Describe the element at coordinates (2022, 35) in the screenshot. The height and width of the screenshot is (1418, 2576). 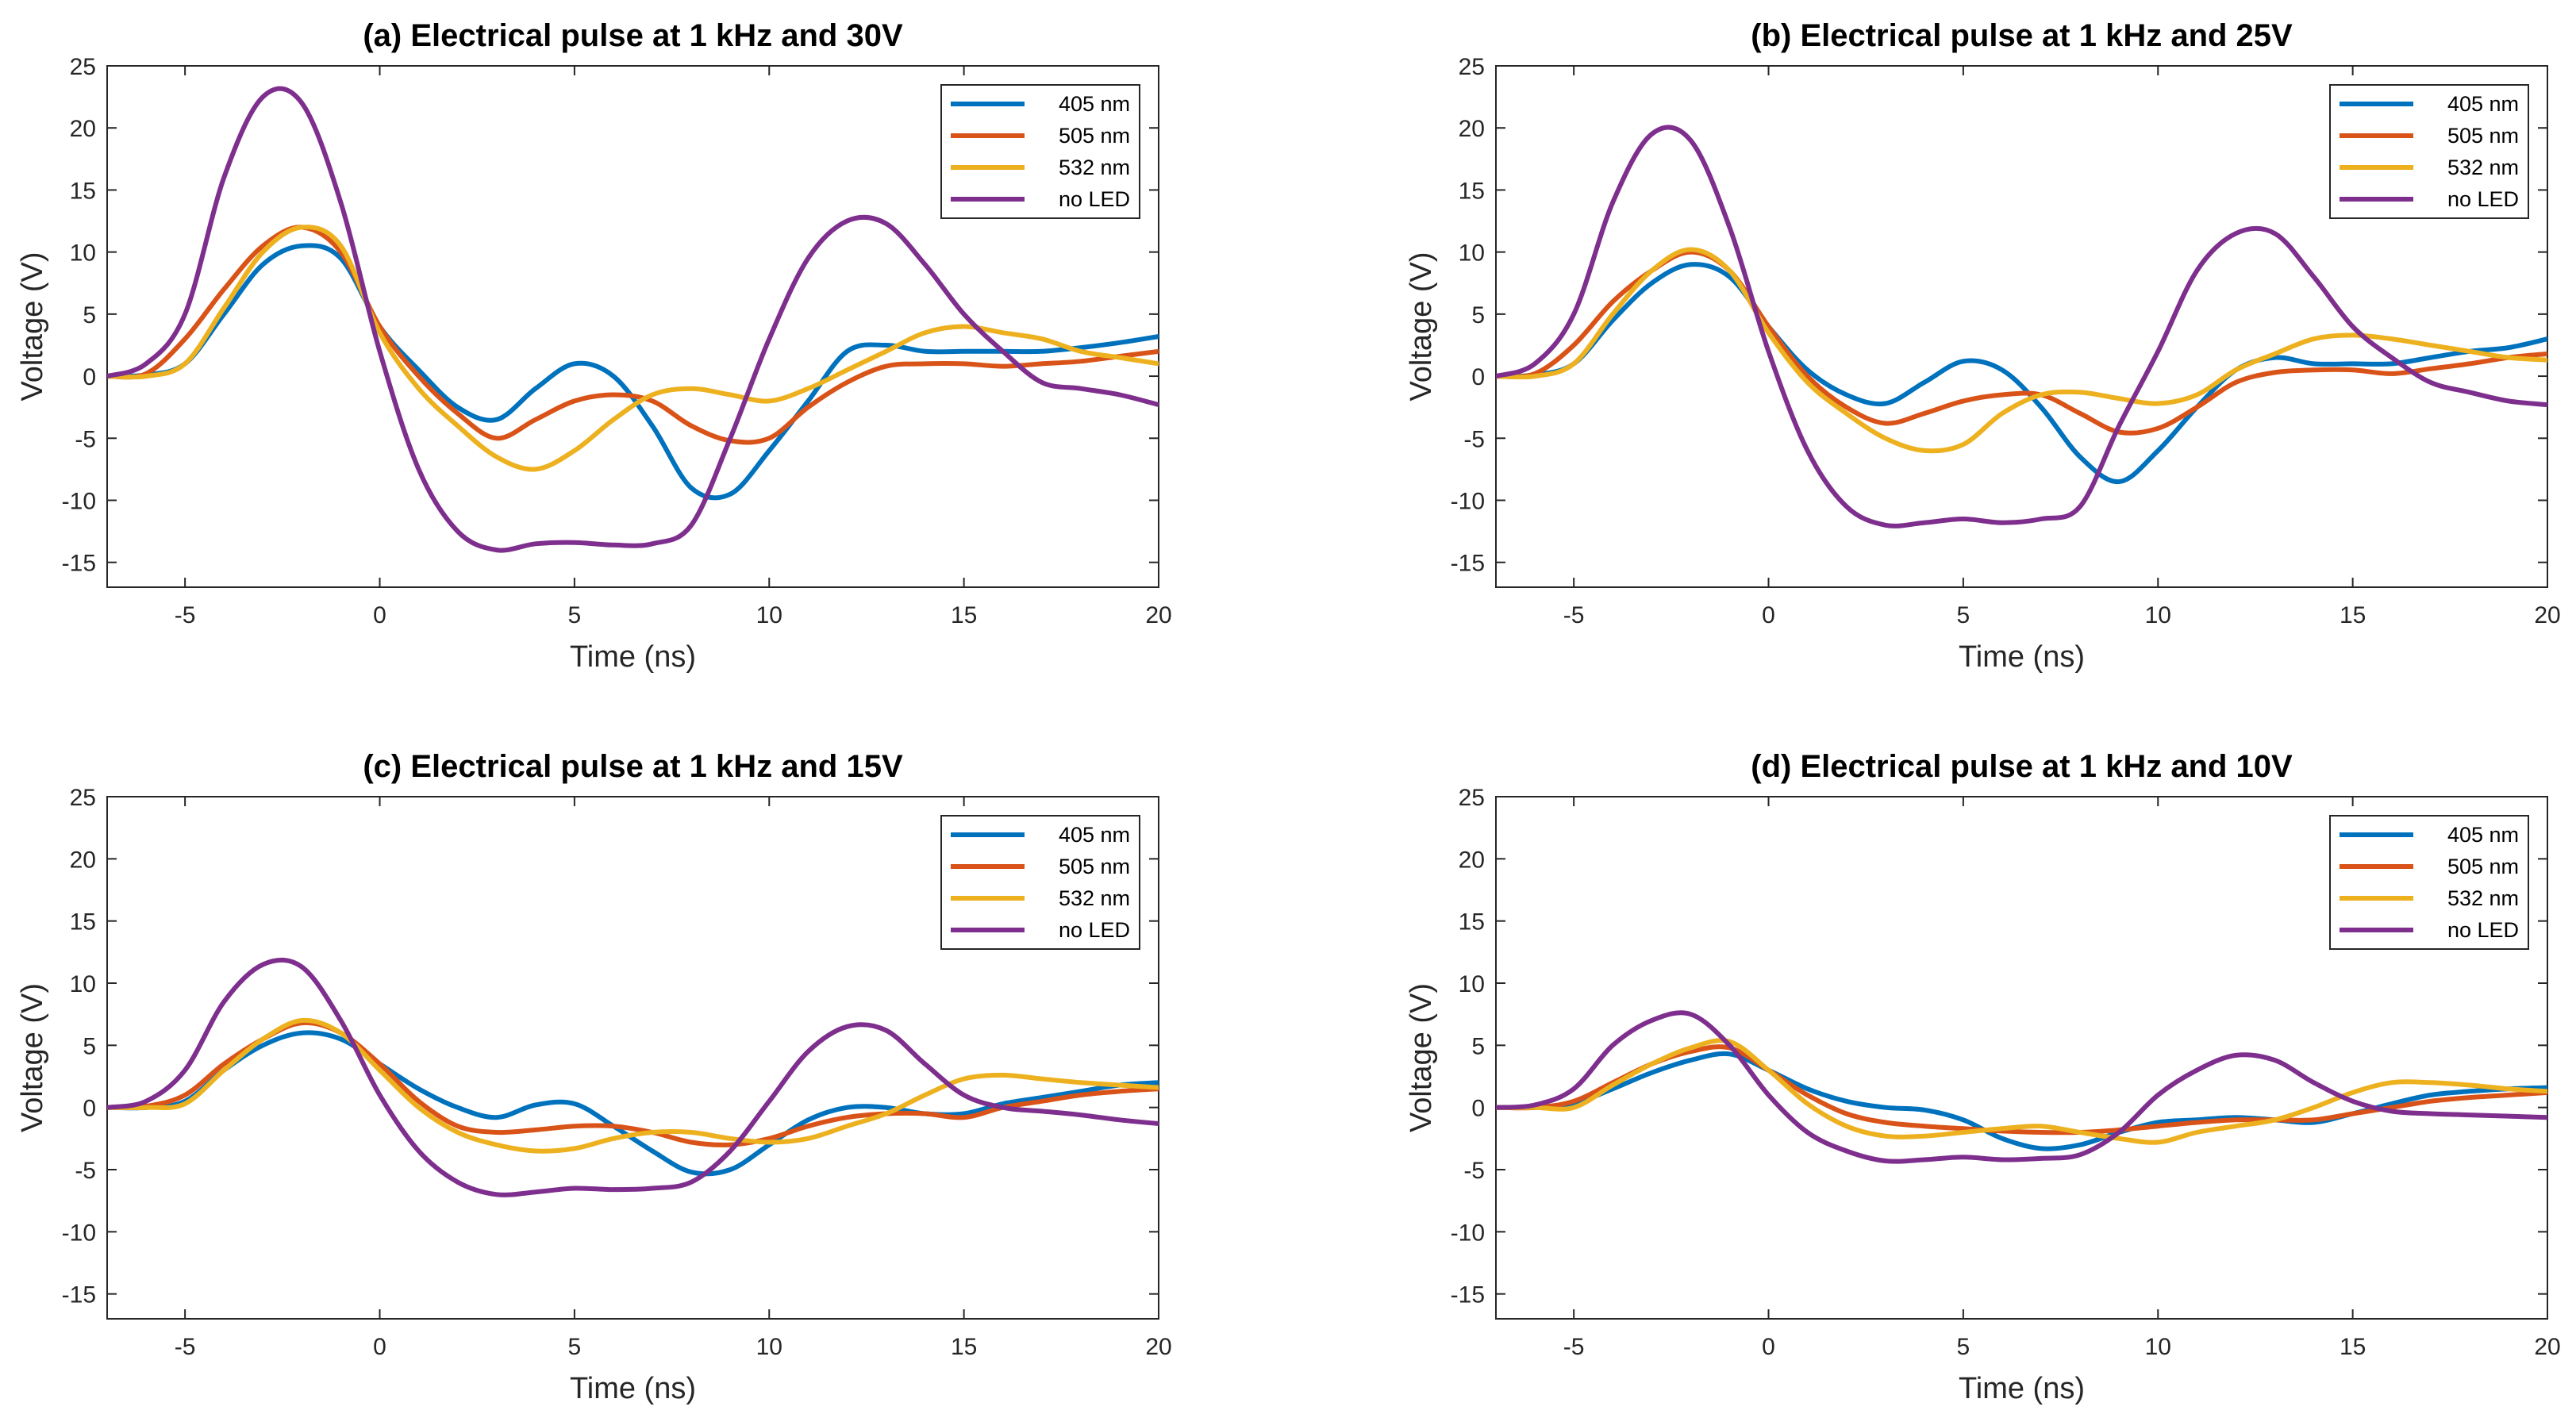
I see `chart-title: (b) Electrical pulse at 1 kHz and 25V` at that location.